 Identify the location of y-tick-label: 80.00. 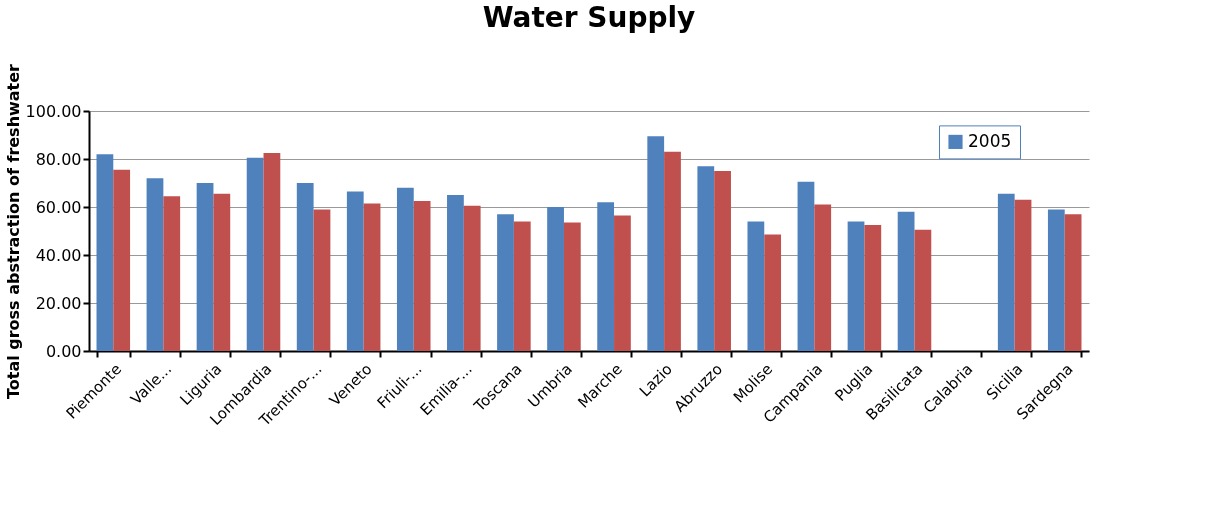
(58, 159).